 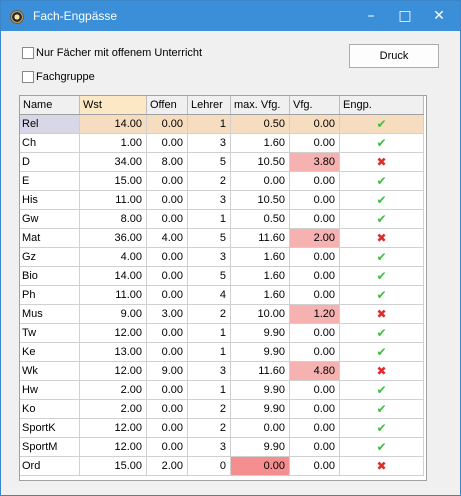 What do you see at coordinates (113, 219) in the screenshot?
I see `wst-cell: 8.00` at bounding box center [113, 219].